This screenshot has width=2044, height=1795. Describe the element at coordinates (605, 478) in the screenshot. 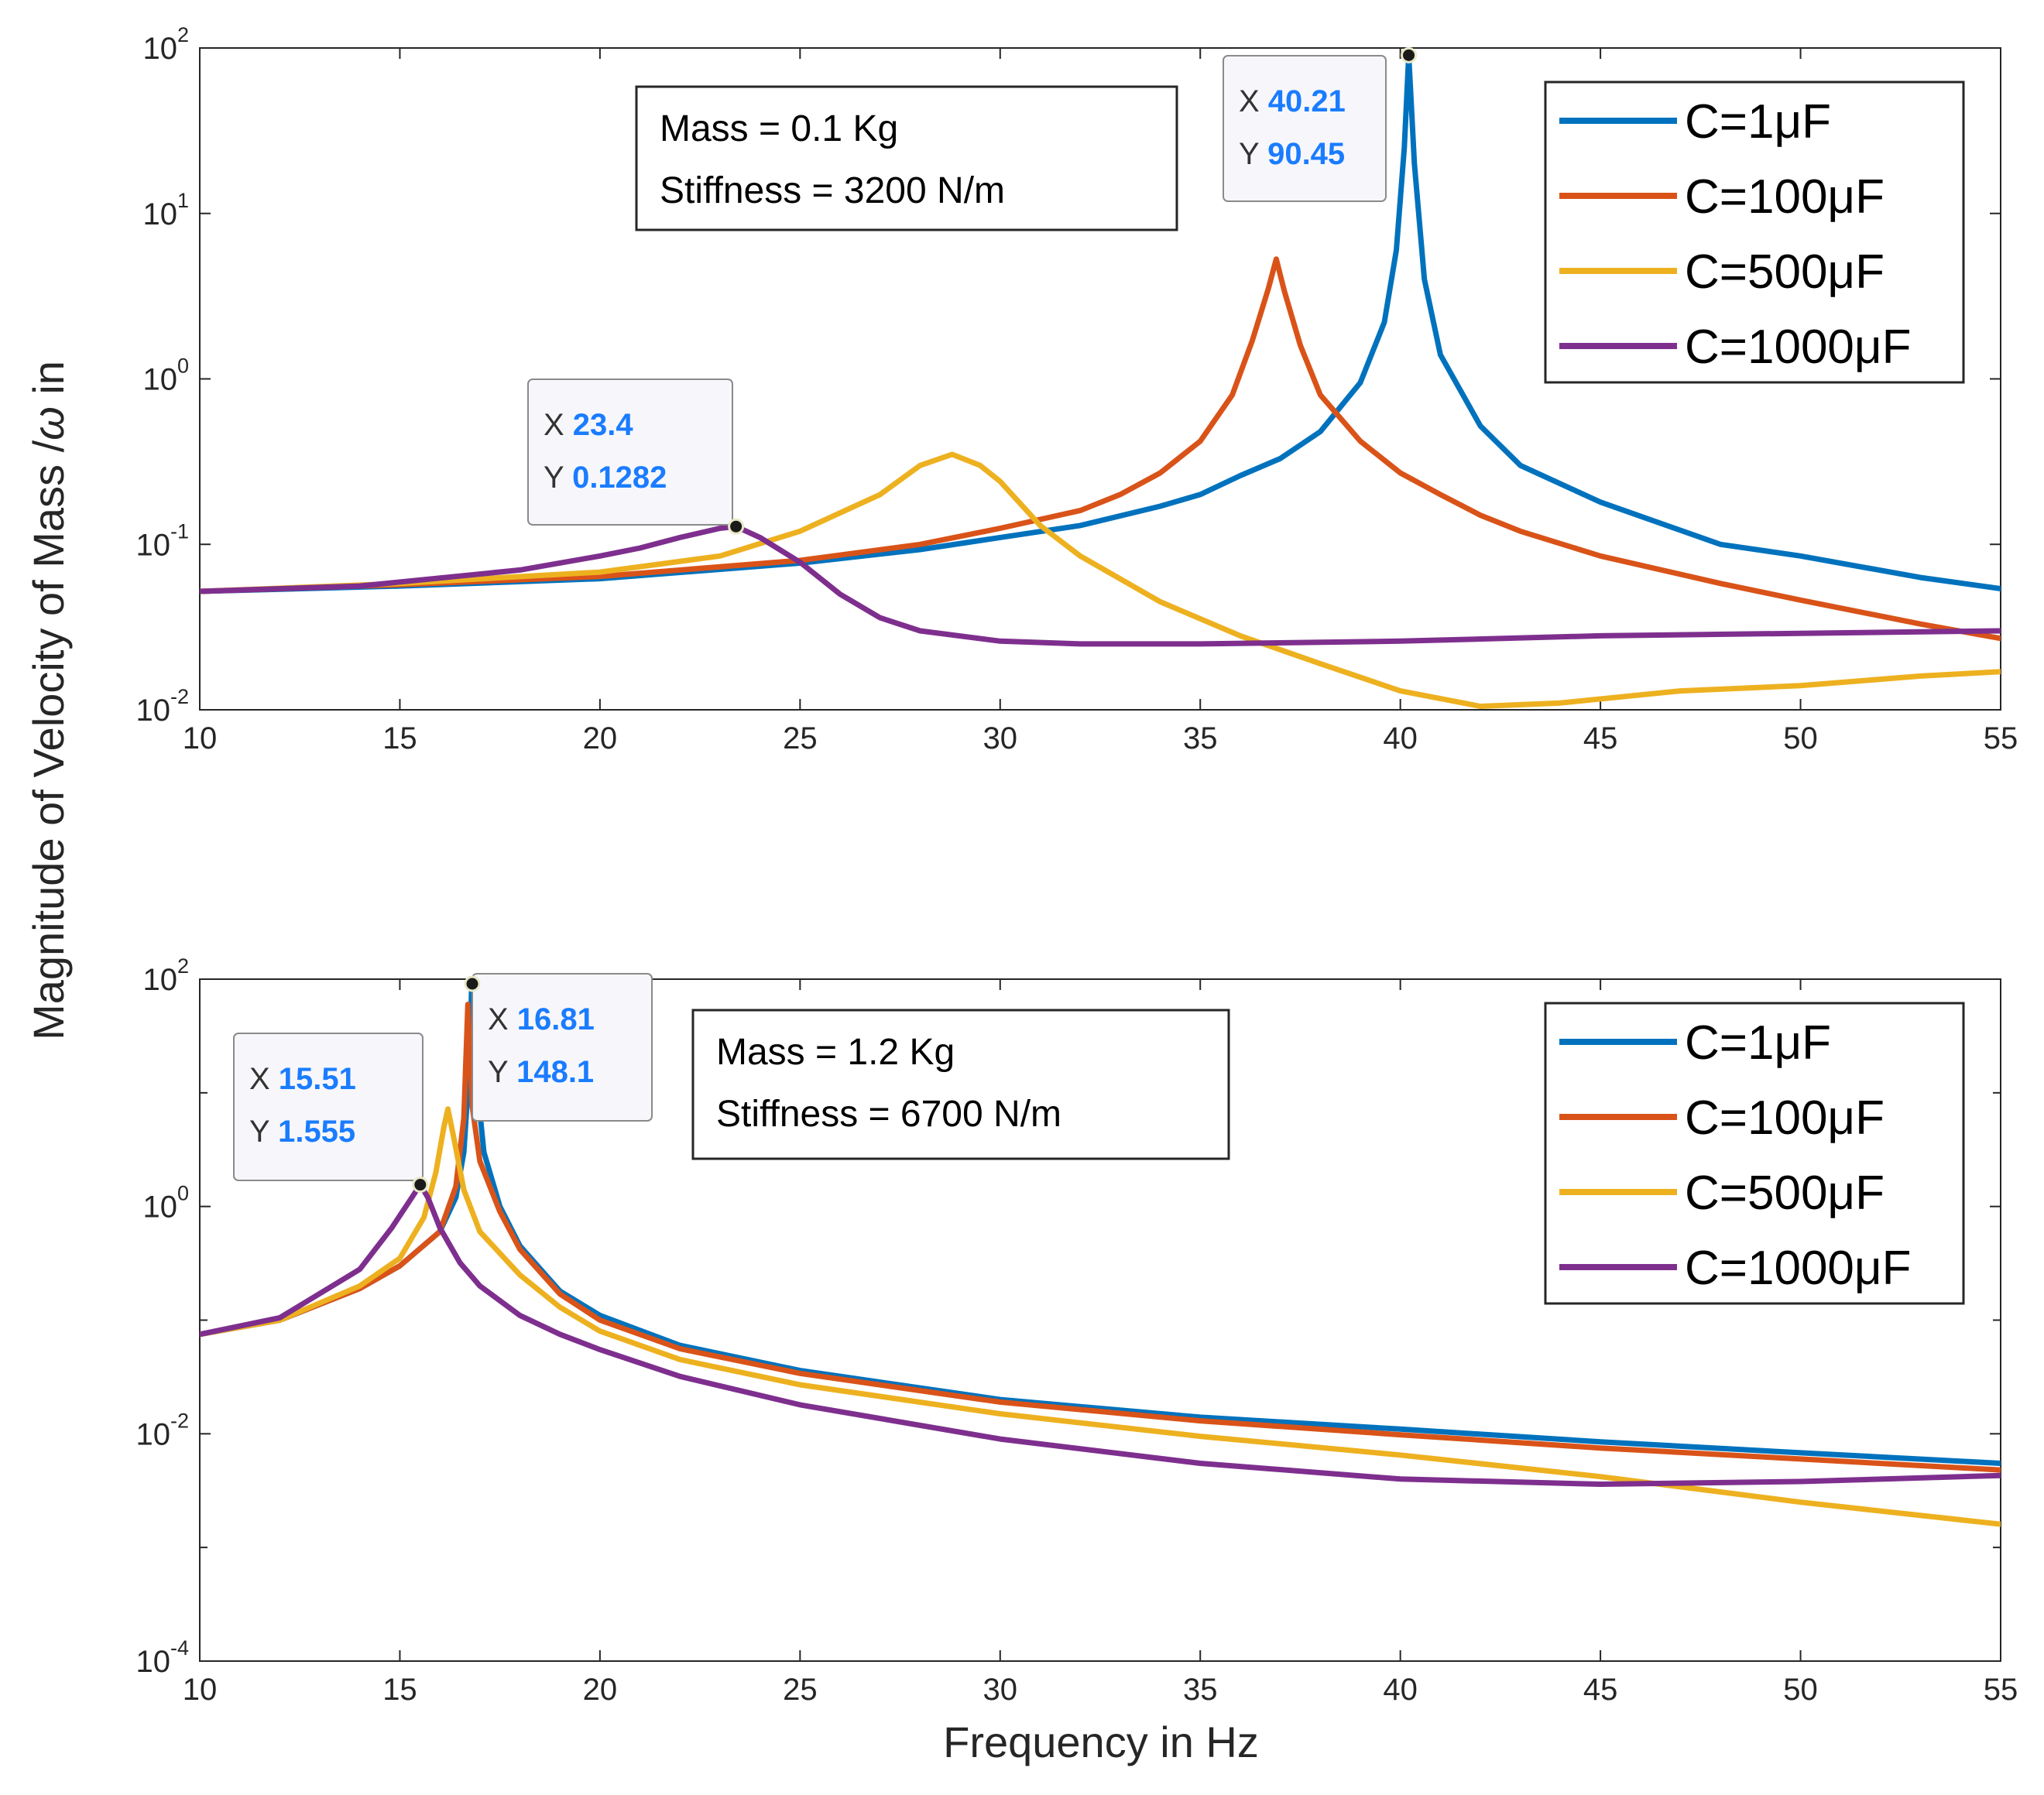

I see `datatip-y: Y 0.1282` at that location.